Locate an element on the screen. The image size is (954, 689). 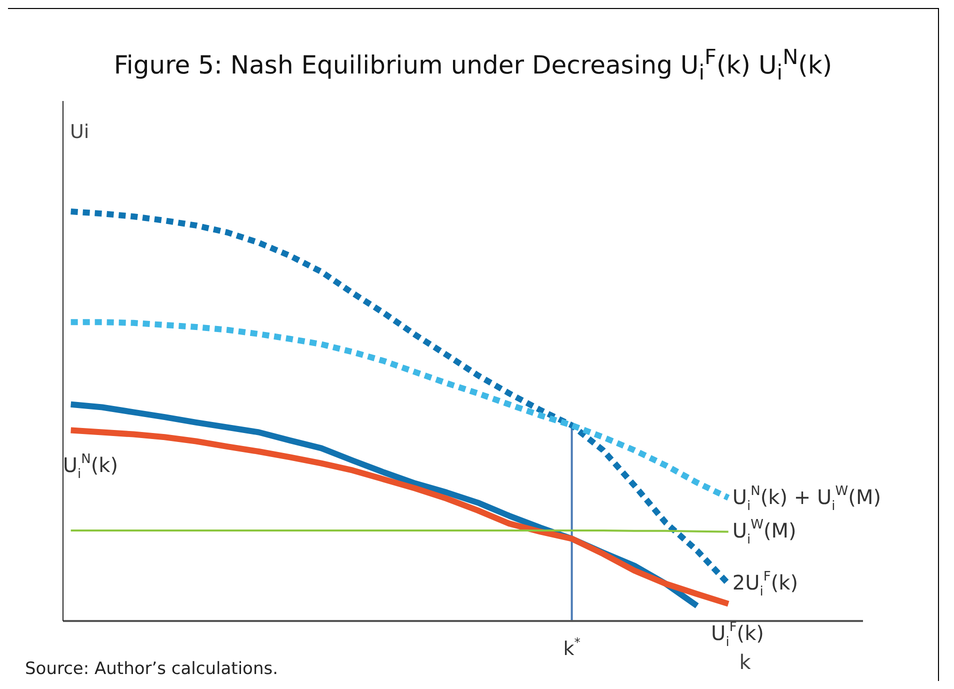
chart-title: Figure 5: Nash Equilibrium under Decreasing U$_{i}$$^{F}$(k) U$_{i}$$^{N}$(k) is located at coordinates (473, 64).